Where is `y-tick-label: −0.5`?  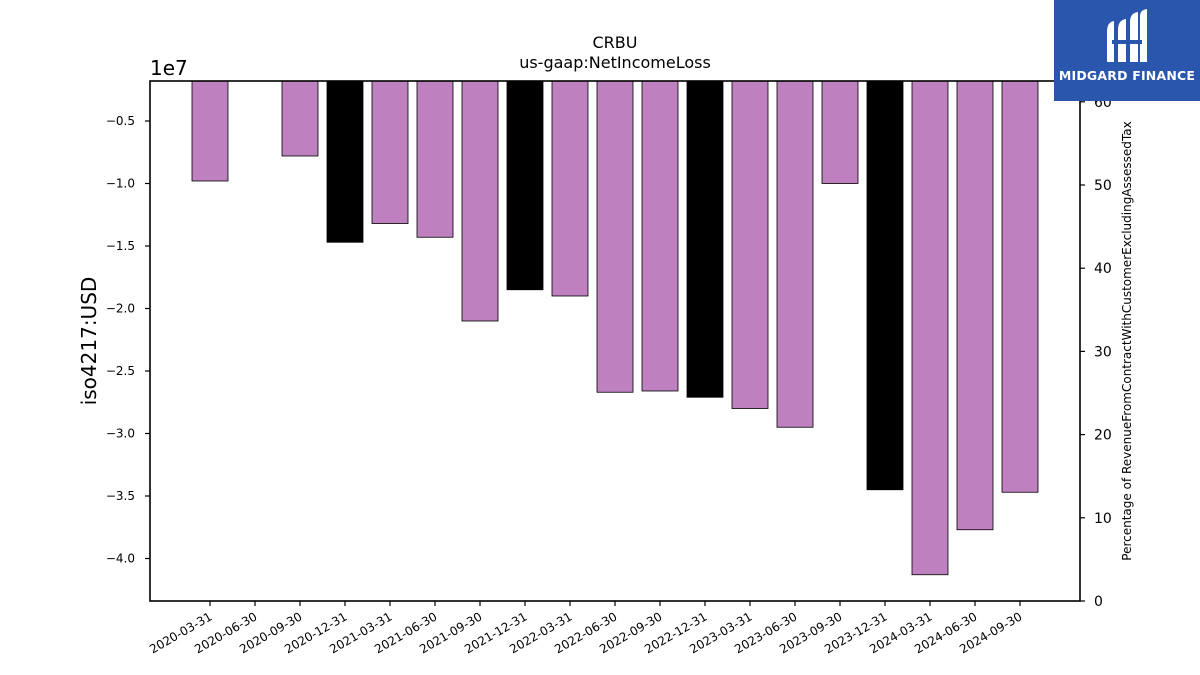 y-tick-label: −0.5 is located at coordinates (120, 121).